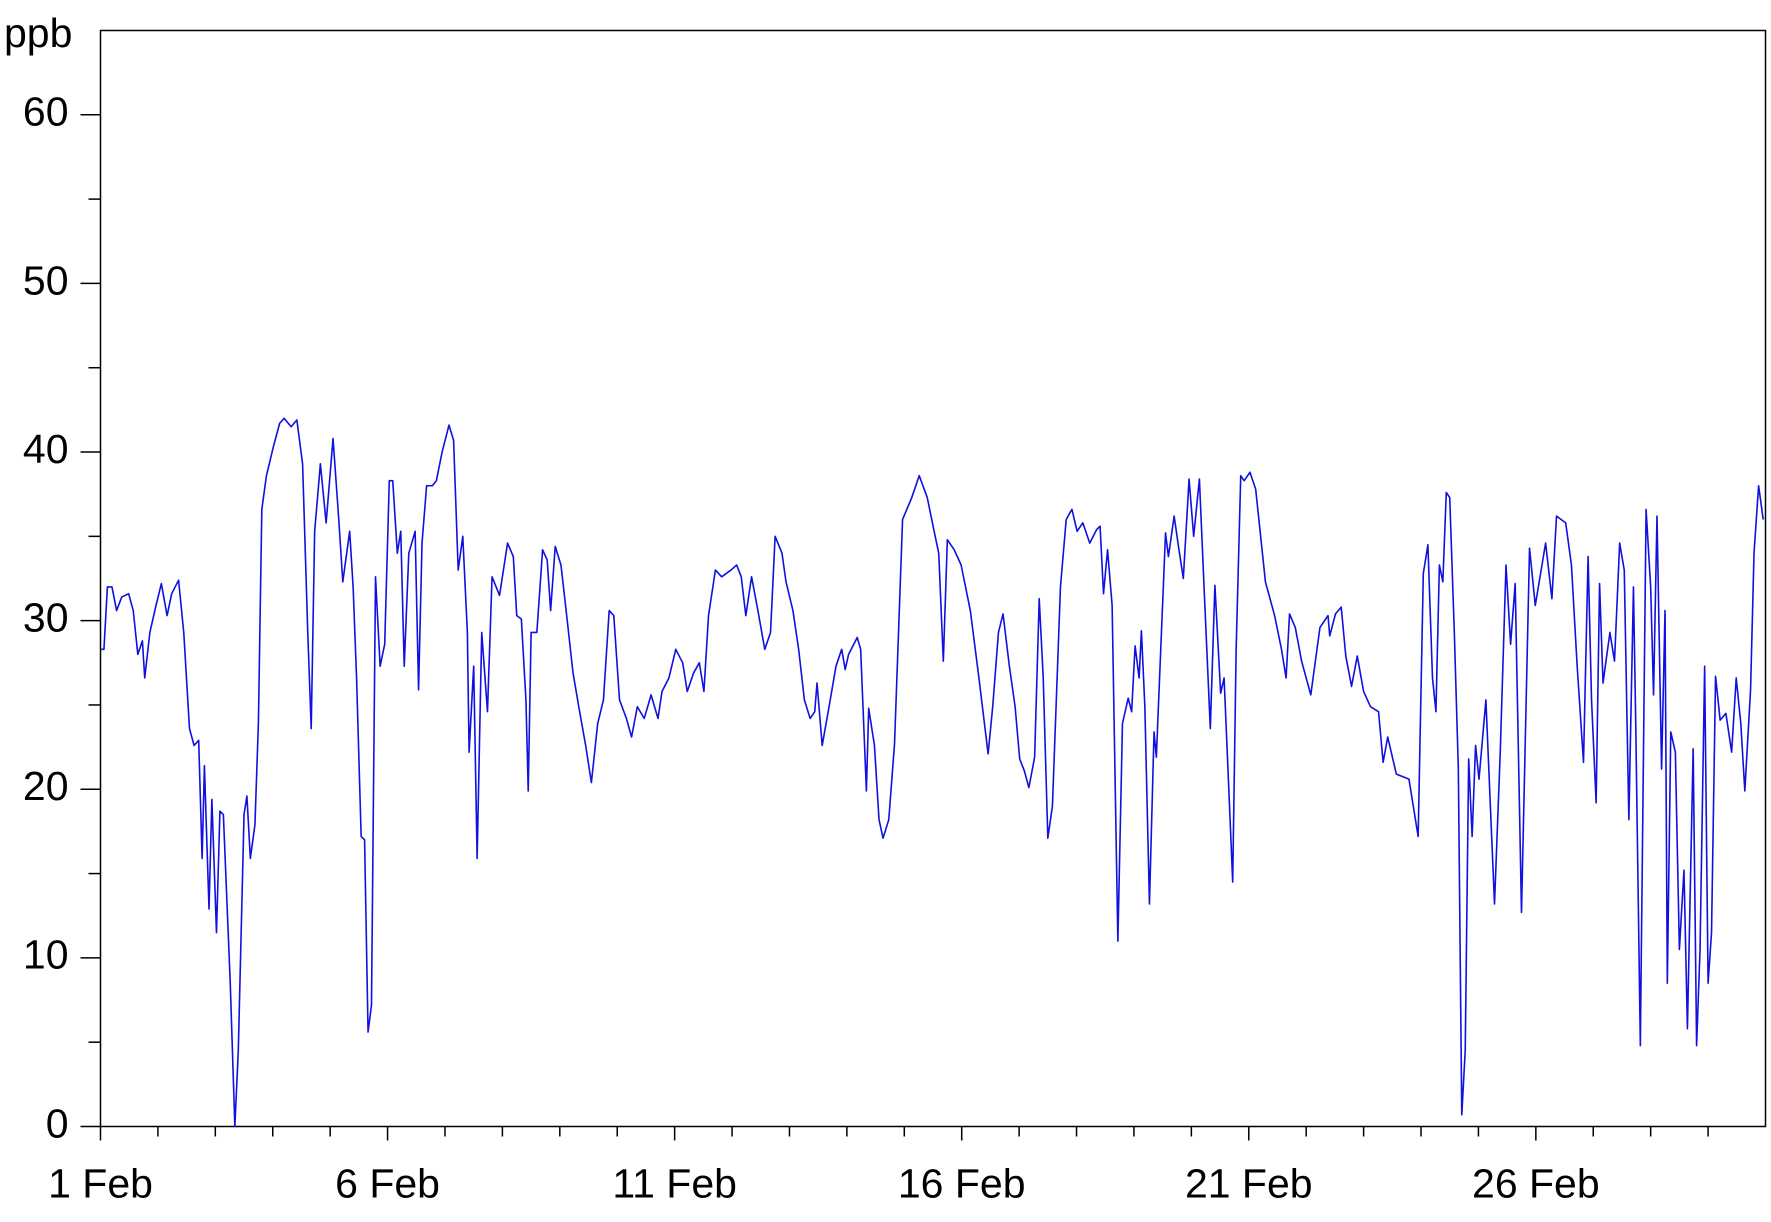  Describe the element at coordinates (962, 1183) in the screenshot. I see `x-tick-label: 16 Feb` at that location.